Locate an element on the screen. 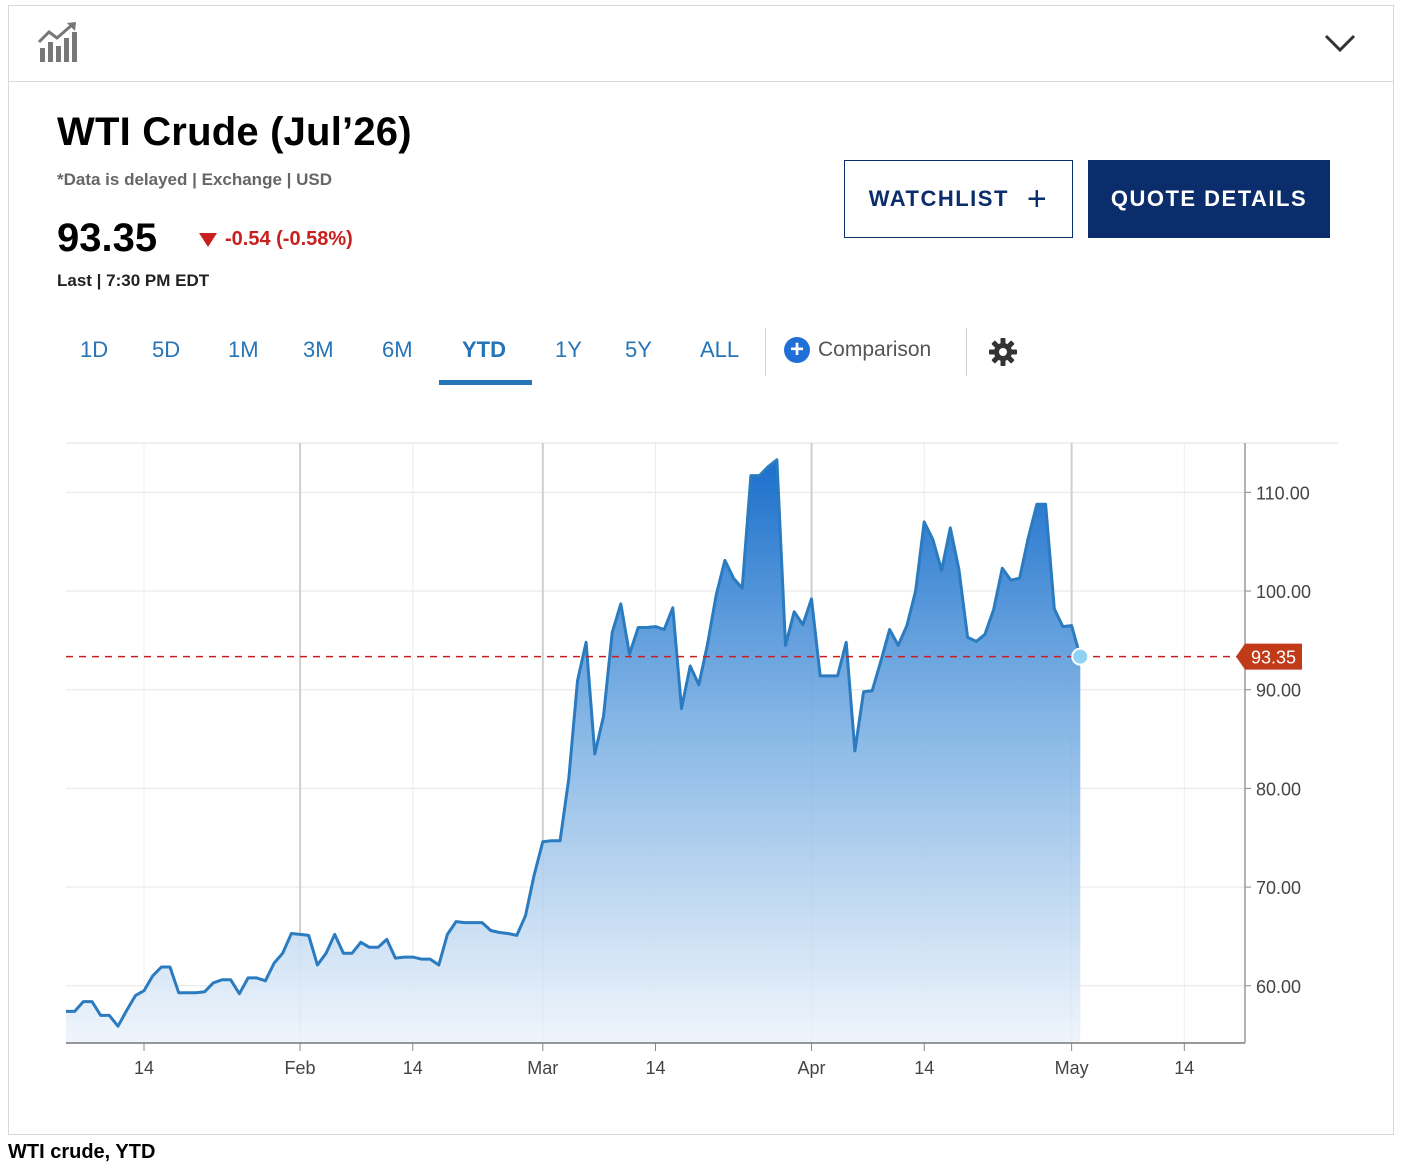 This screenshot has height=1167, width=1401. last-price-tag is located at coordinates (1269, 656).